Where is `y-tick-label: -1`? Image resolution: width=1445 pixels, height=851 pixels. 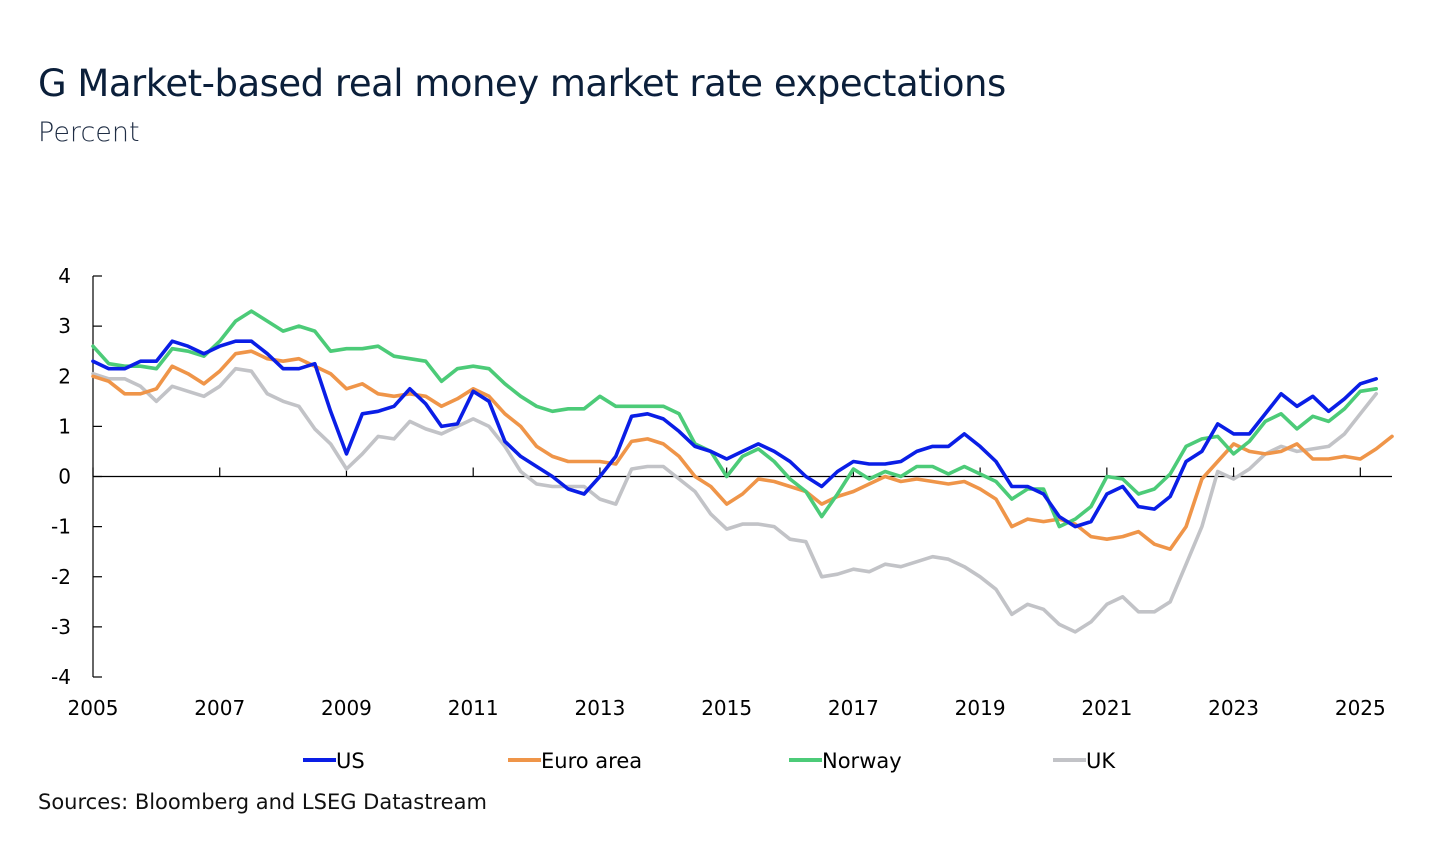 y-tick-label: -1 is located at coordinates (61, 527).